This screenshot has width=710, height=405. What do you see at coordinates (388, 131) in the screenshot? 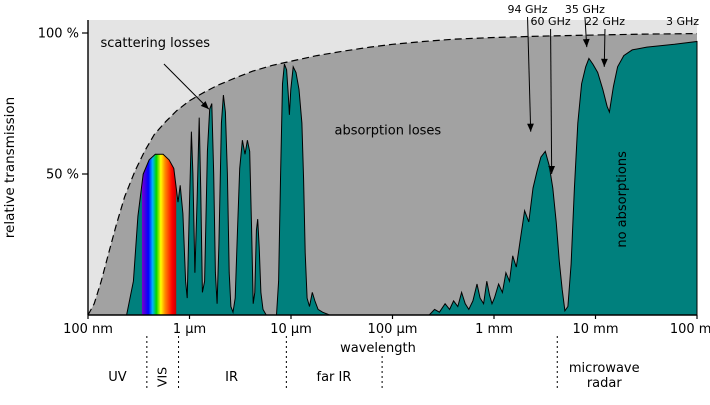
I see `absorption-losses-label: absorption loses` at bounding box center [388, 131].